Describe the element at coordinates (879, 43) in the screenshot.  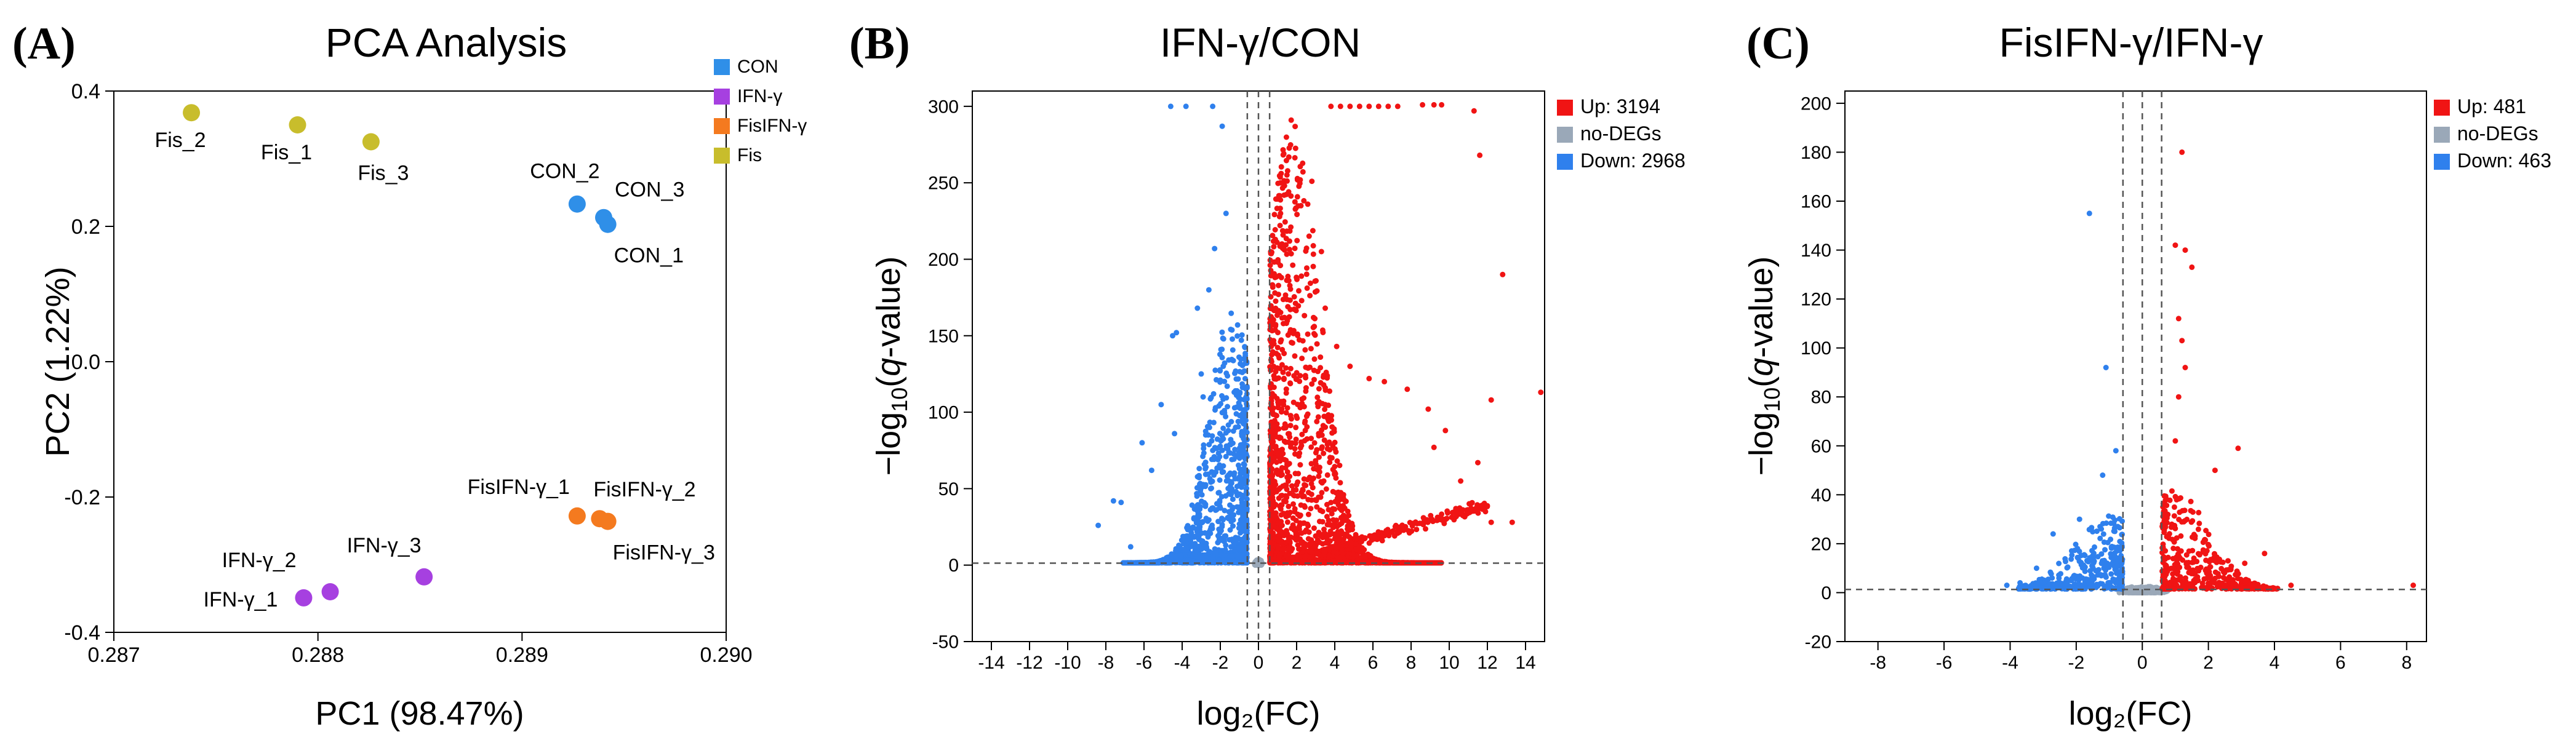
I see `panel-b-letter: (B)` at that location.